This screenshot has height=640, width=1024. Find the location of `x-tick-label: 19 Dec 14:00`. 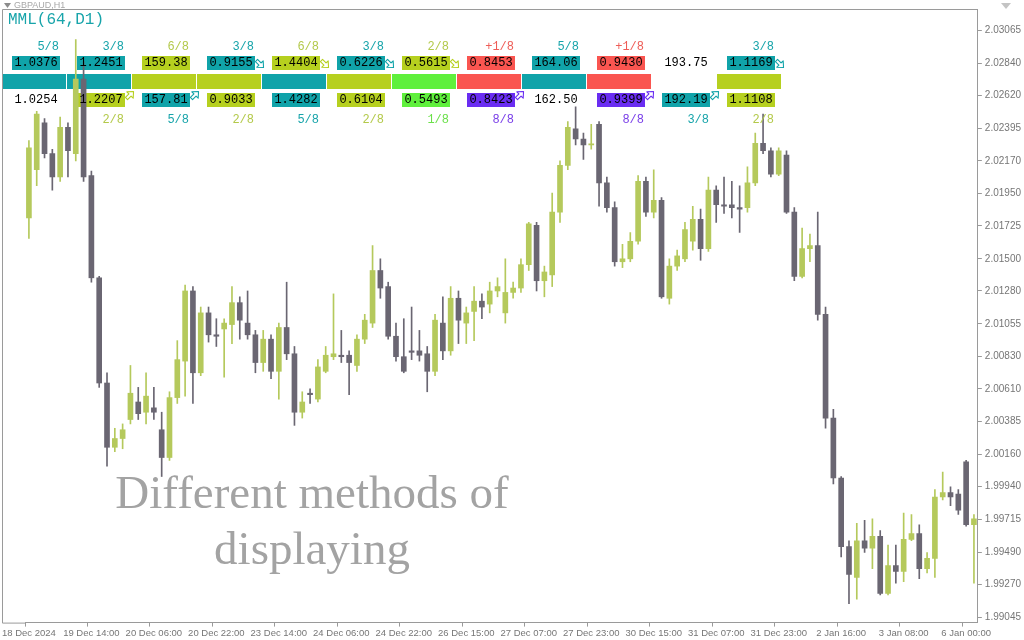

x-tick-label: 19 Dec 14:00 is located at coordinates (91, 632).